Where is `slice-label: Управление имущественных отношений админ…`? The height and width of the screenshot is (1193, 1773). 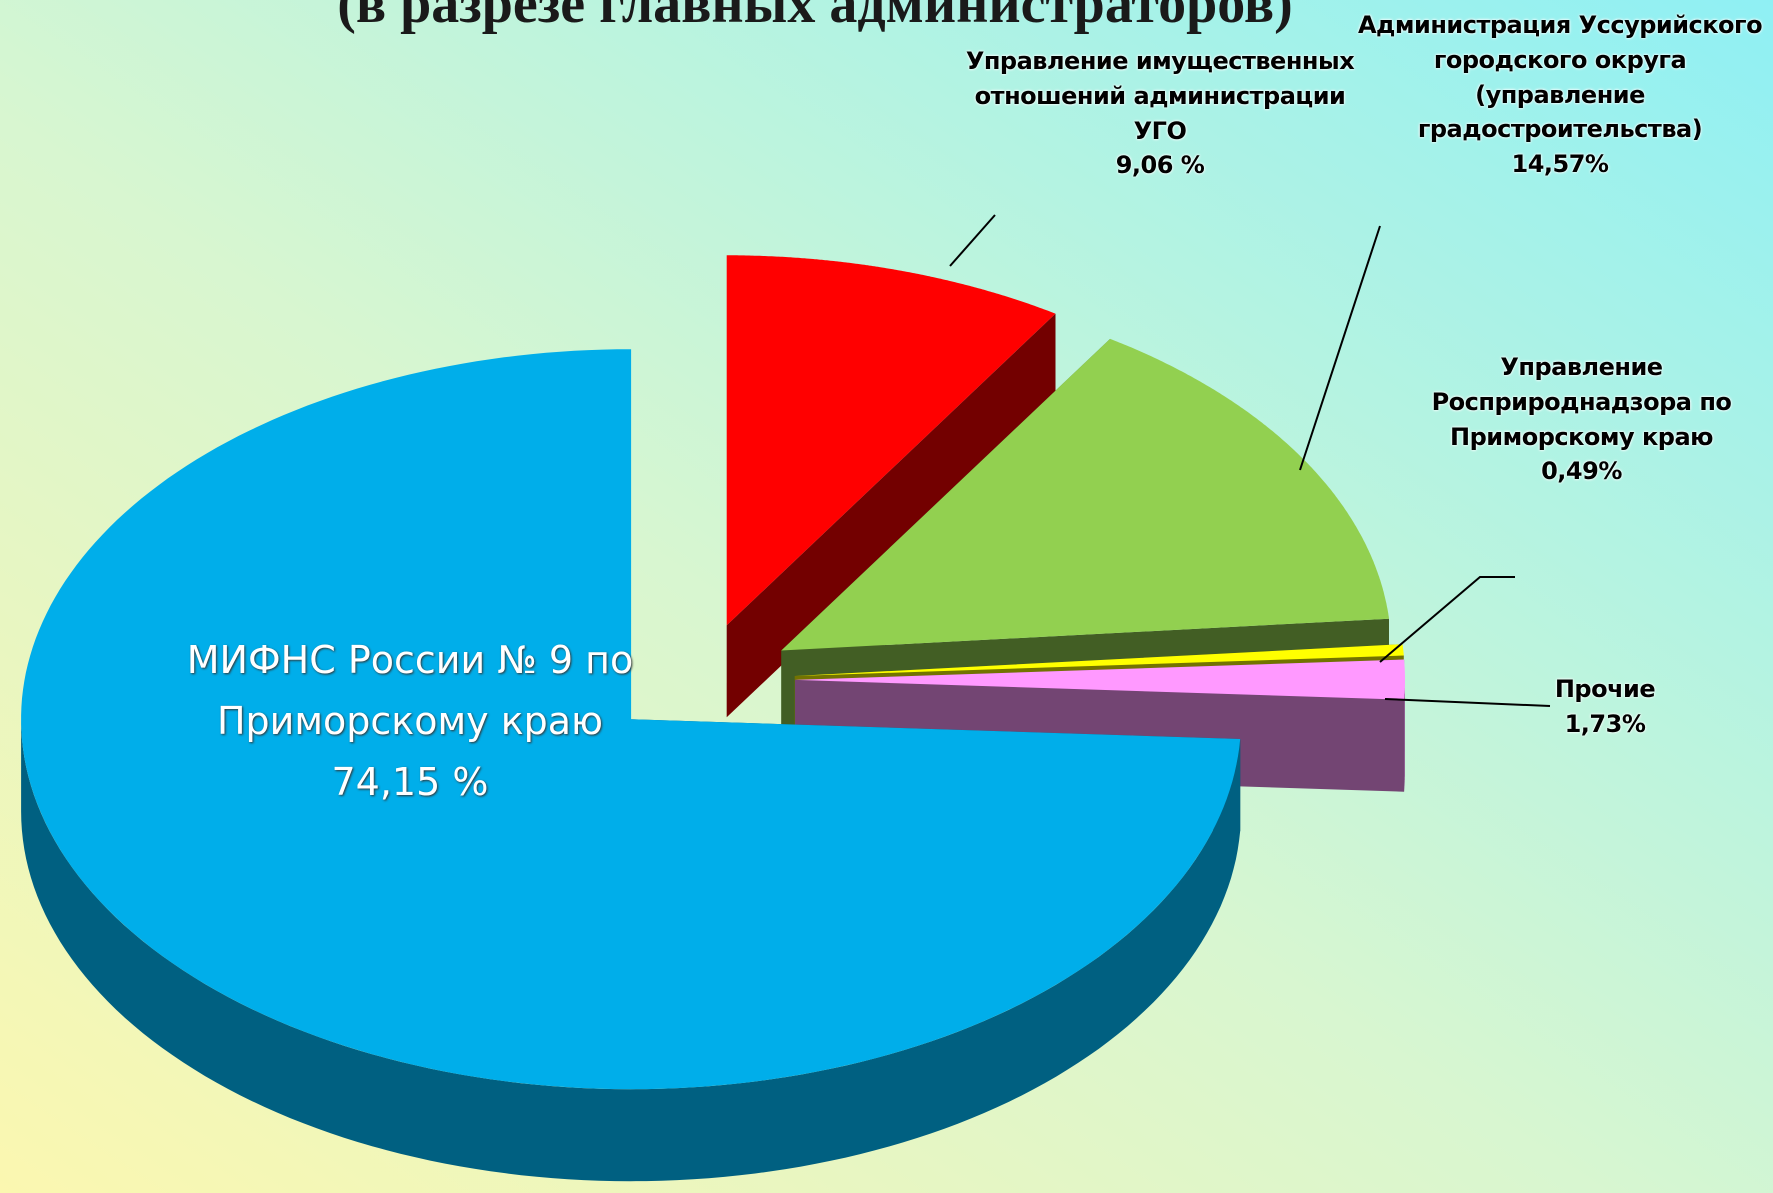
slice-label: Управление имущественных отношений админ… is located at coordinates (1160, 113).